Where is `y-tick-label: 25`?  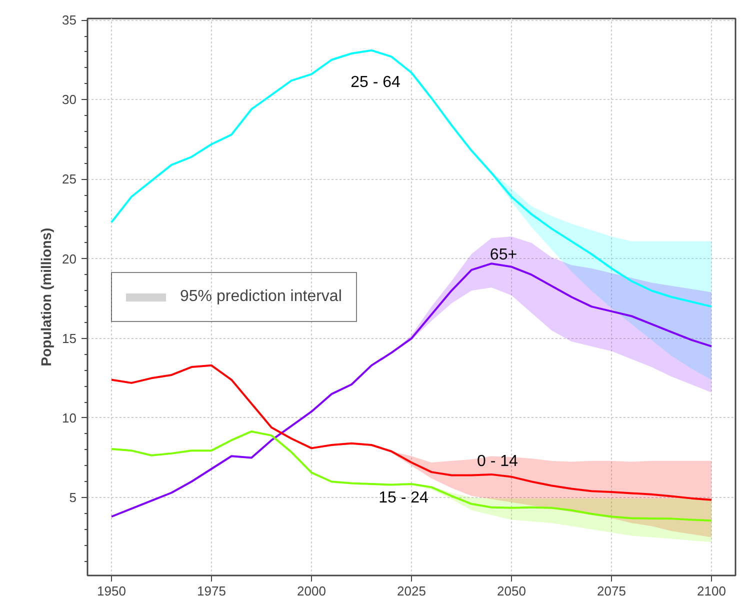 y-tick-label: 25 is located at coordinates (69, 179).